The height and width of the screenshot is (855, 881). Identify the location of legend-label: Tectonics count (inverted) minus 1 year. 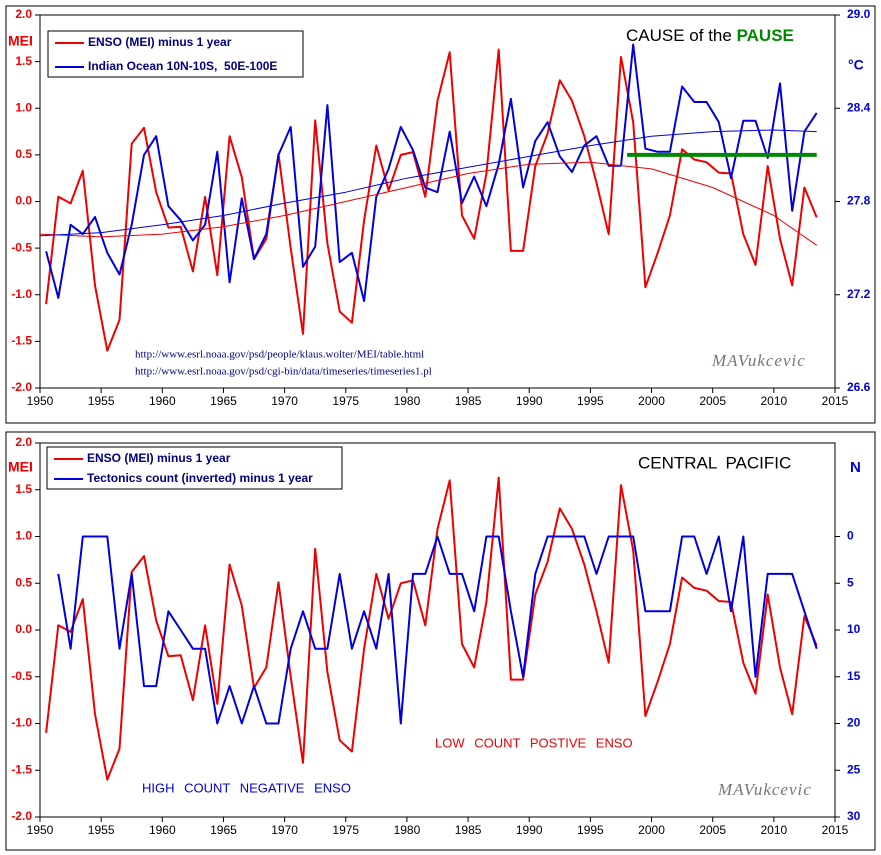
(200, 478).